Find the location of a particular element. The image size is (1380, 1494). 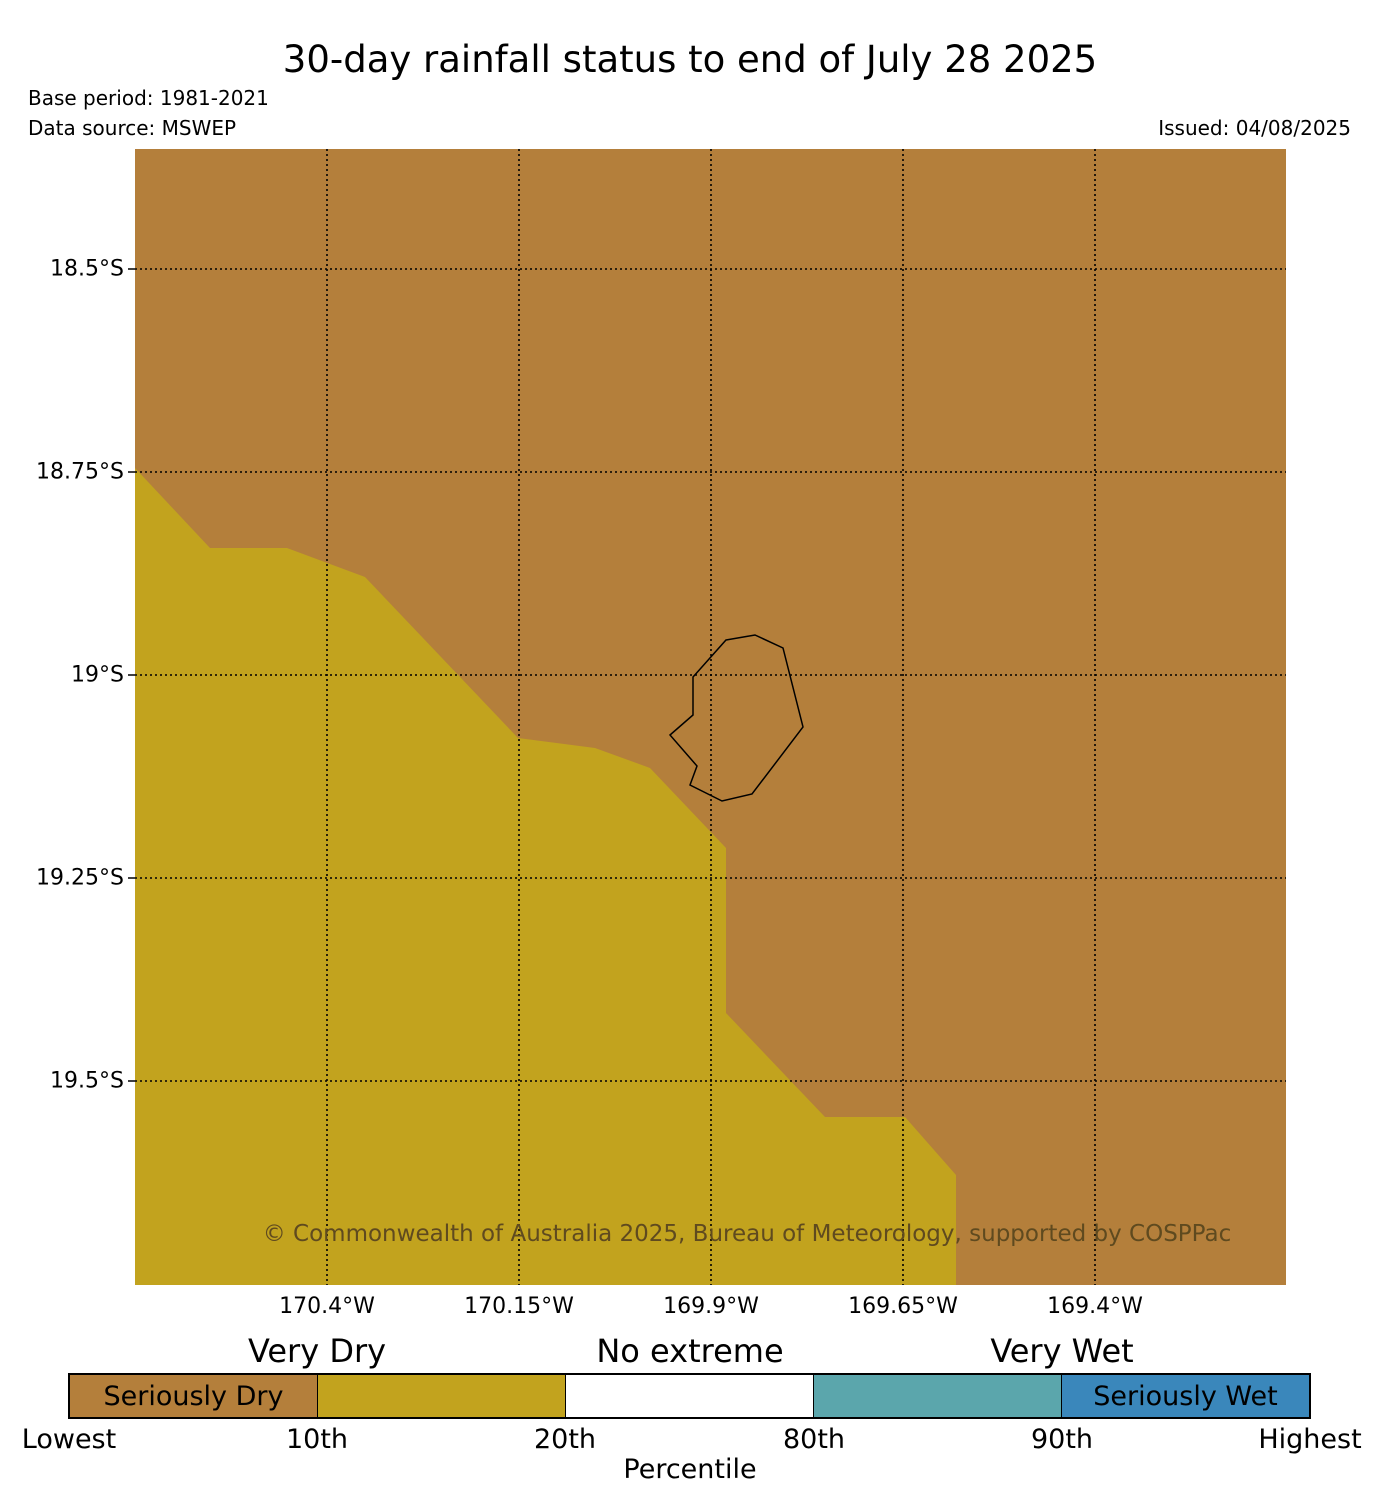

lat-label-19: 19°S is located at coordinates (97, 675).